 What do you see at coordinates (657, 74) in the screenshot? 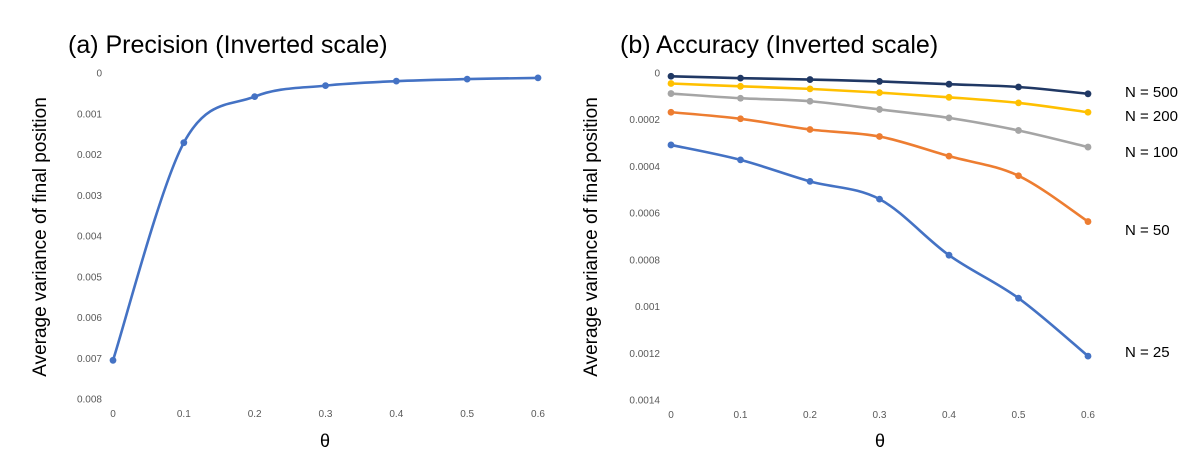
I see `chart-b-y-tick-label: 0` at bounding box center [657, 74].